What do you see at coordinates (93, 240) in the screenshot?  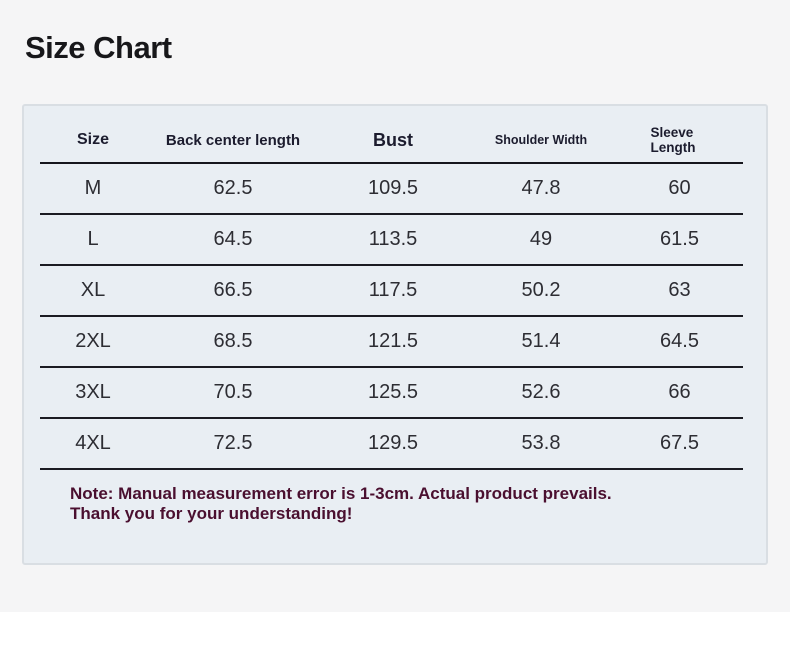 I see `size-cell: L` at bounding box center [93, 240].